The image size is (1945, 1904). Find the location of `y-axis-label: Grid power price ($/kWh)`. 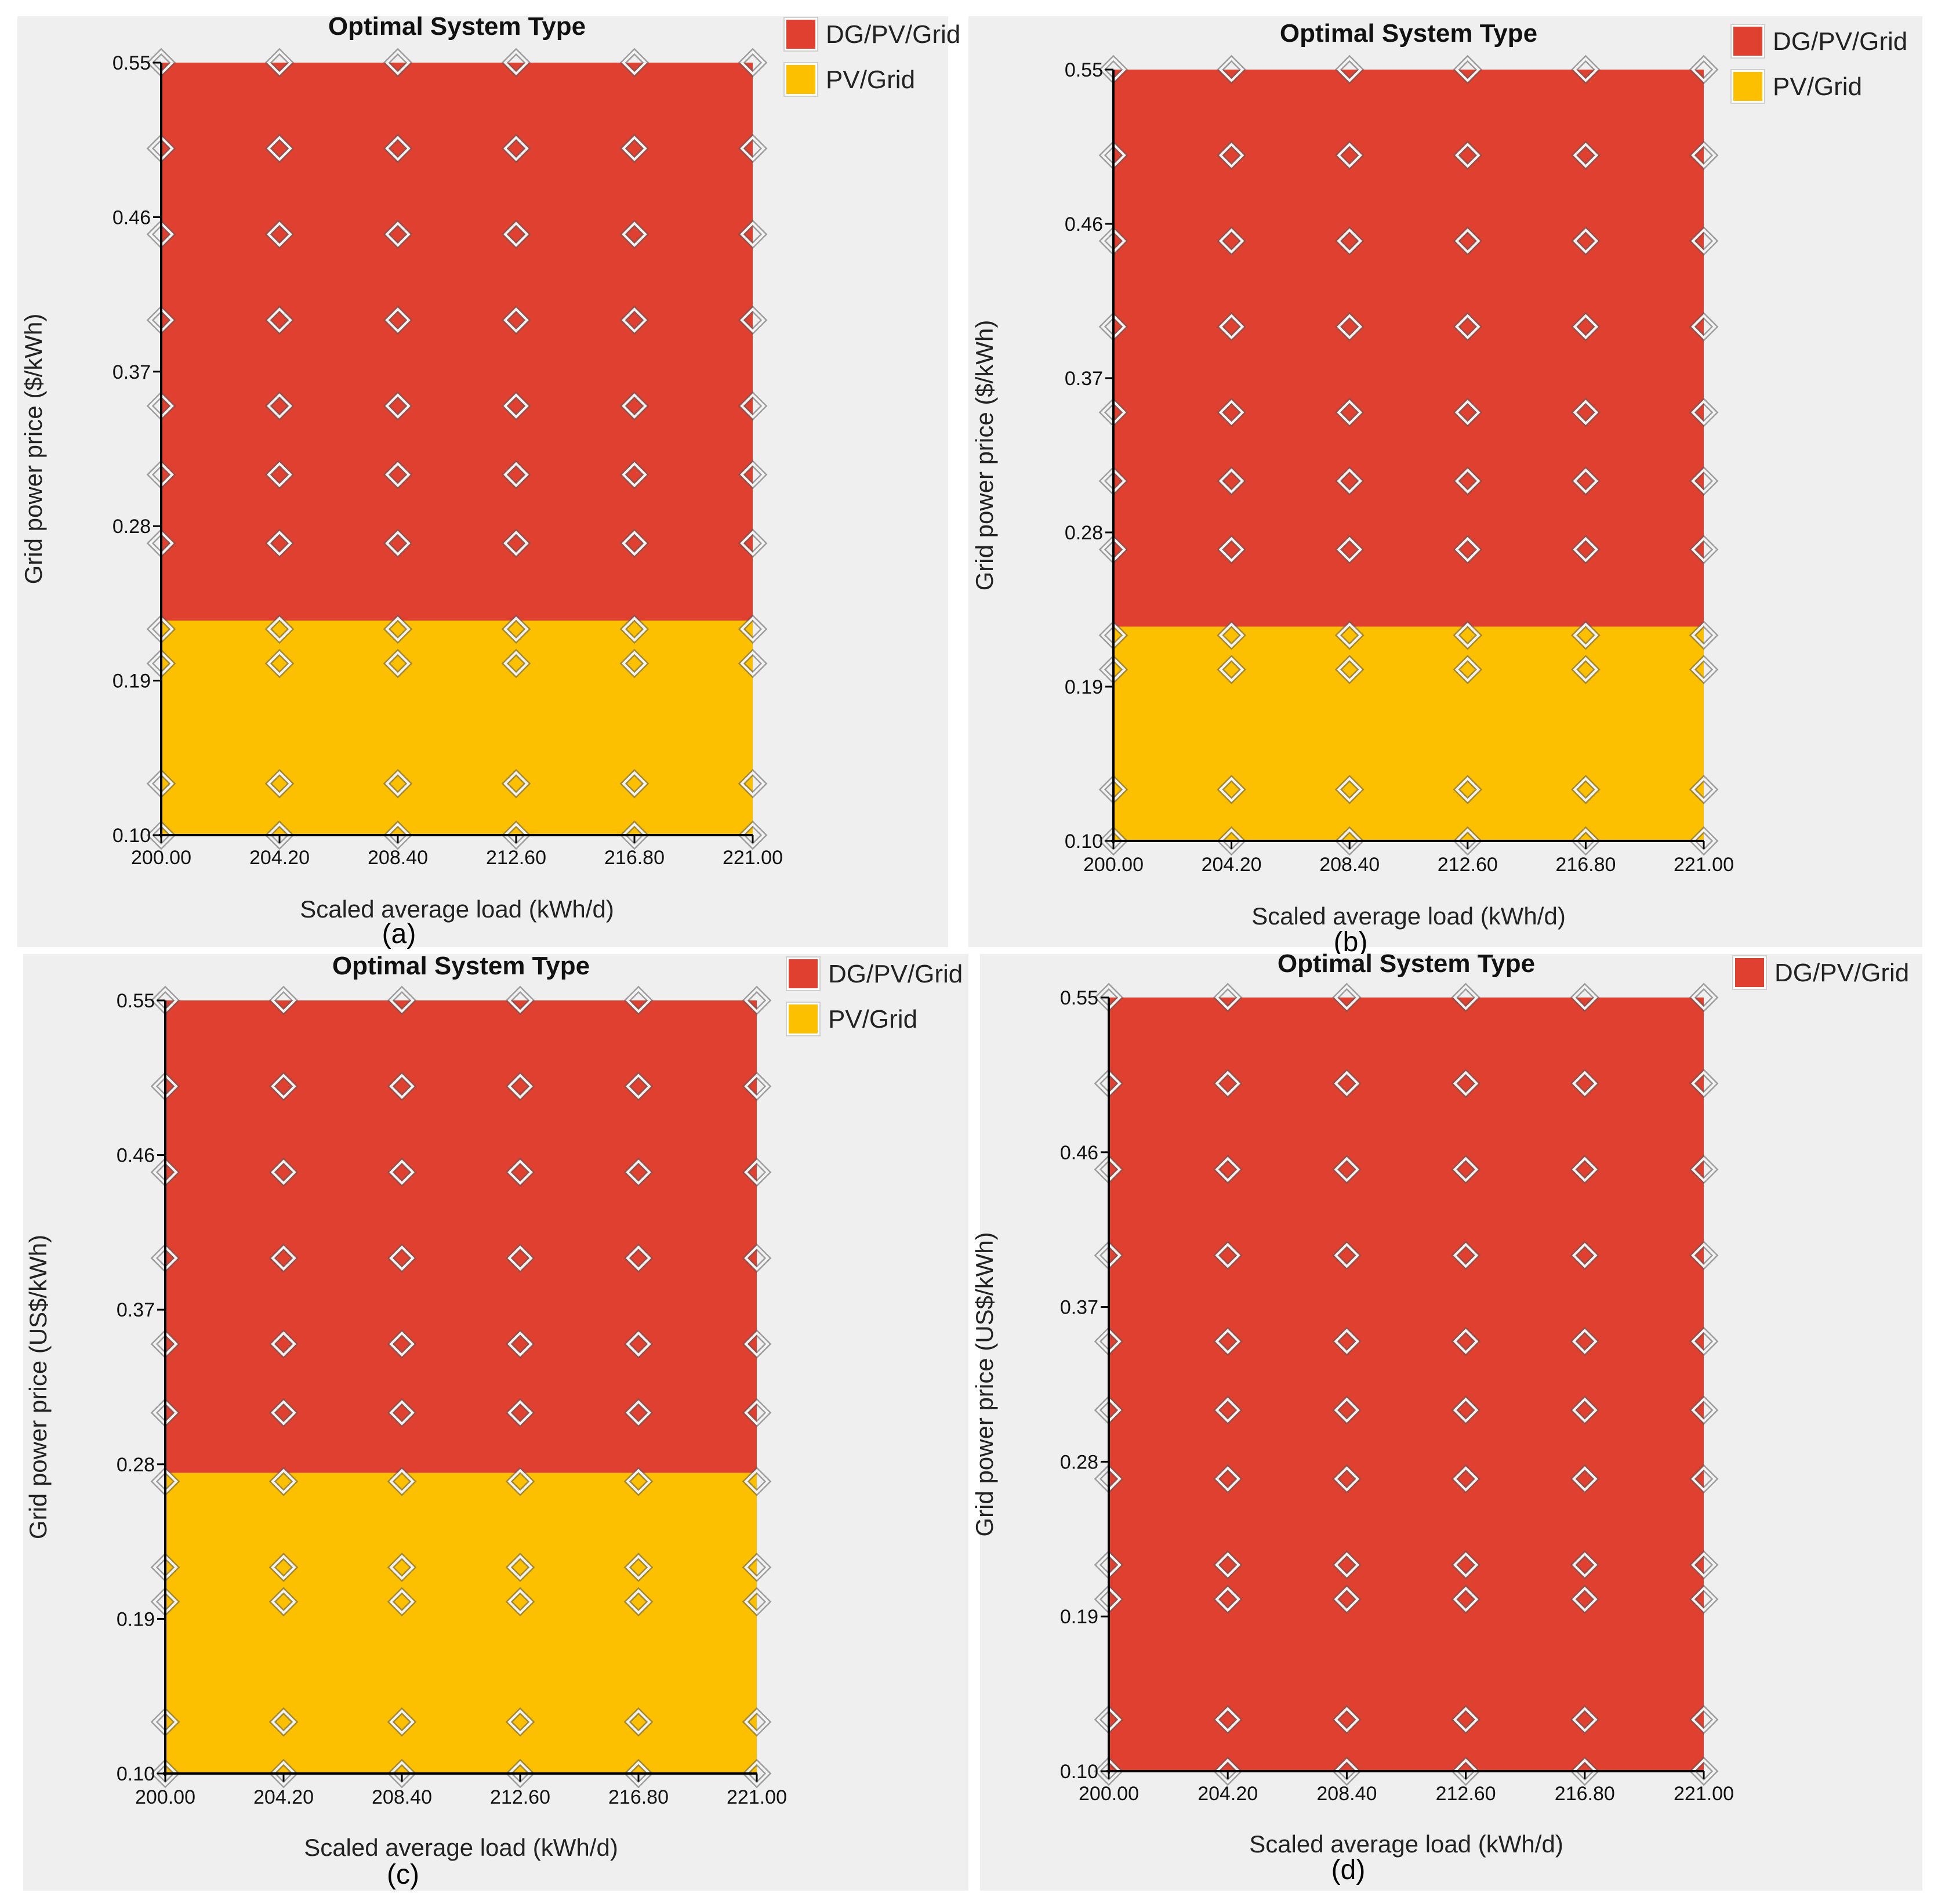

y-axis-label: Grid power price ($/kWh) is located at coordinates (984, 455).